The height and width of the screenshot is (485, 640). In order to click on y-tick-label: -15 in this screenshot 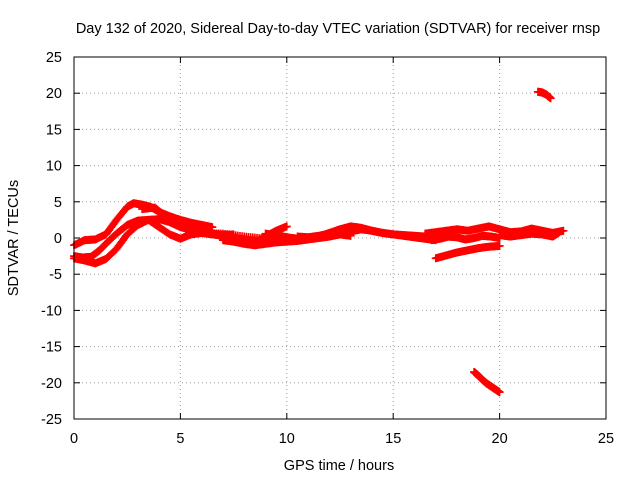, I will do `click(51, 348)`.